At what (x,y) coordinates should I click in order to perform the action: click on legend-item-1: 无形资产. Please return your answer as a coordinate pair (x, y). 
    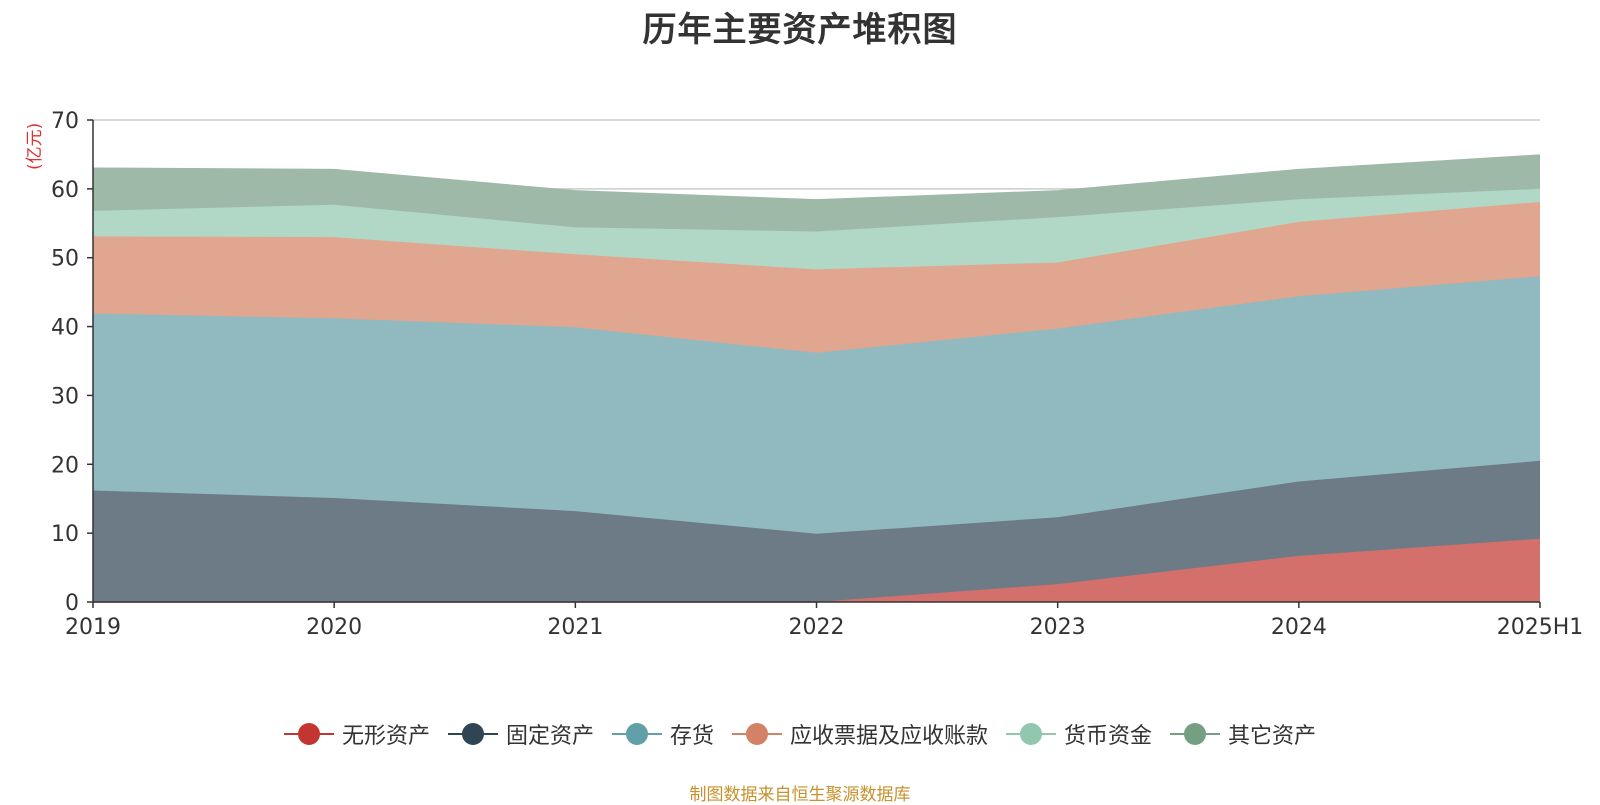
    Looking at the image, I should click on (356, 734).